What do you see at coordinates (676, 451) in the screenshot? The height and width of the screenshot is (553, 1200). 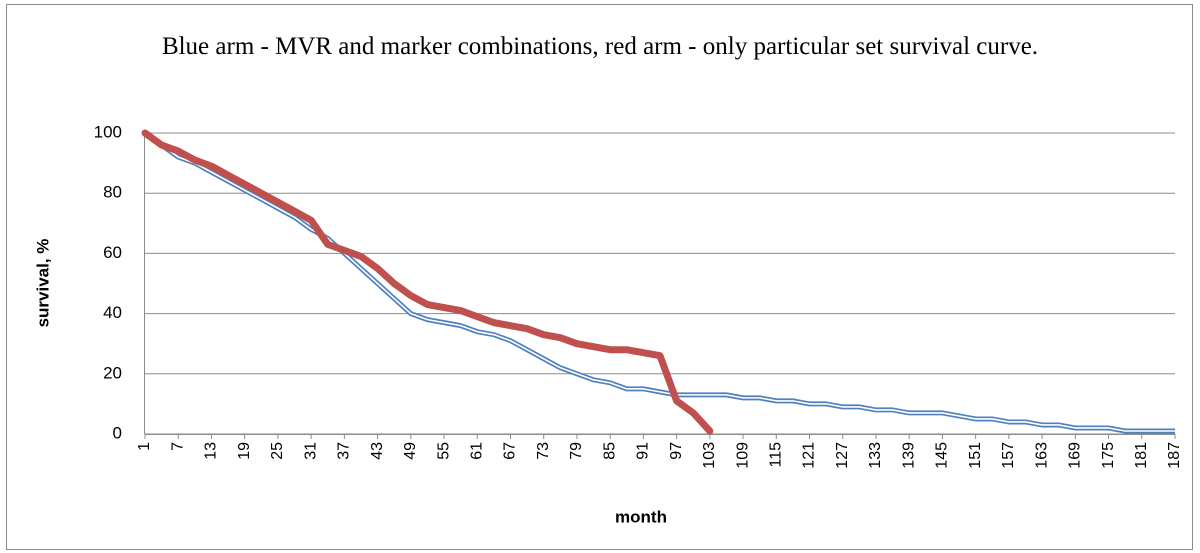 I see `x-tick-label: 97` at bounding box center [676, 451].